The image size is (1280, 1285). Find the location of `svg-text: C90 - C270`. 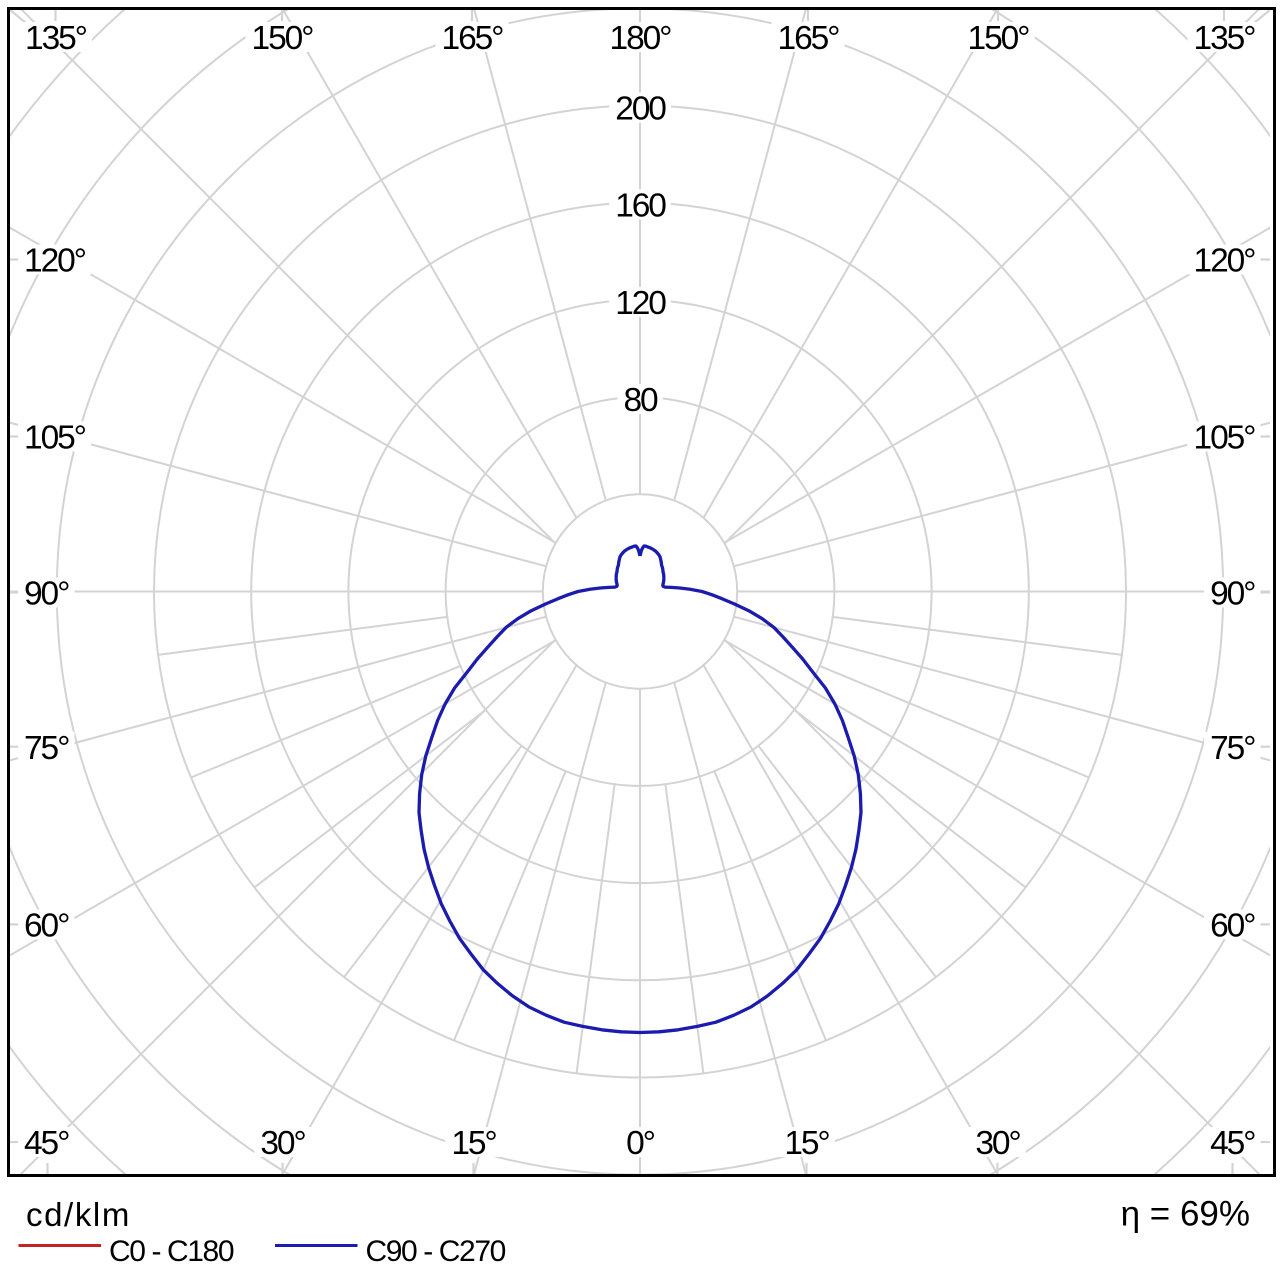

svg-text: C90 - C270 is located at coordinates (436, 1251).